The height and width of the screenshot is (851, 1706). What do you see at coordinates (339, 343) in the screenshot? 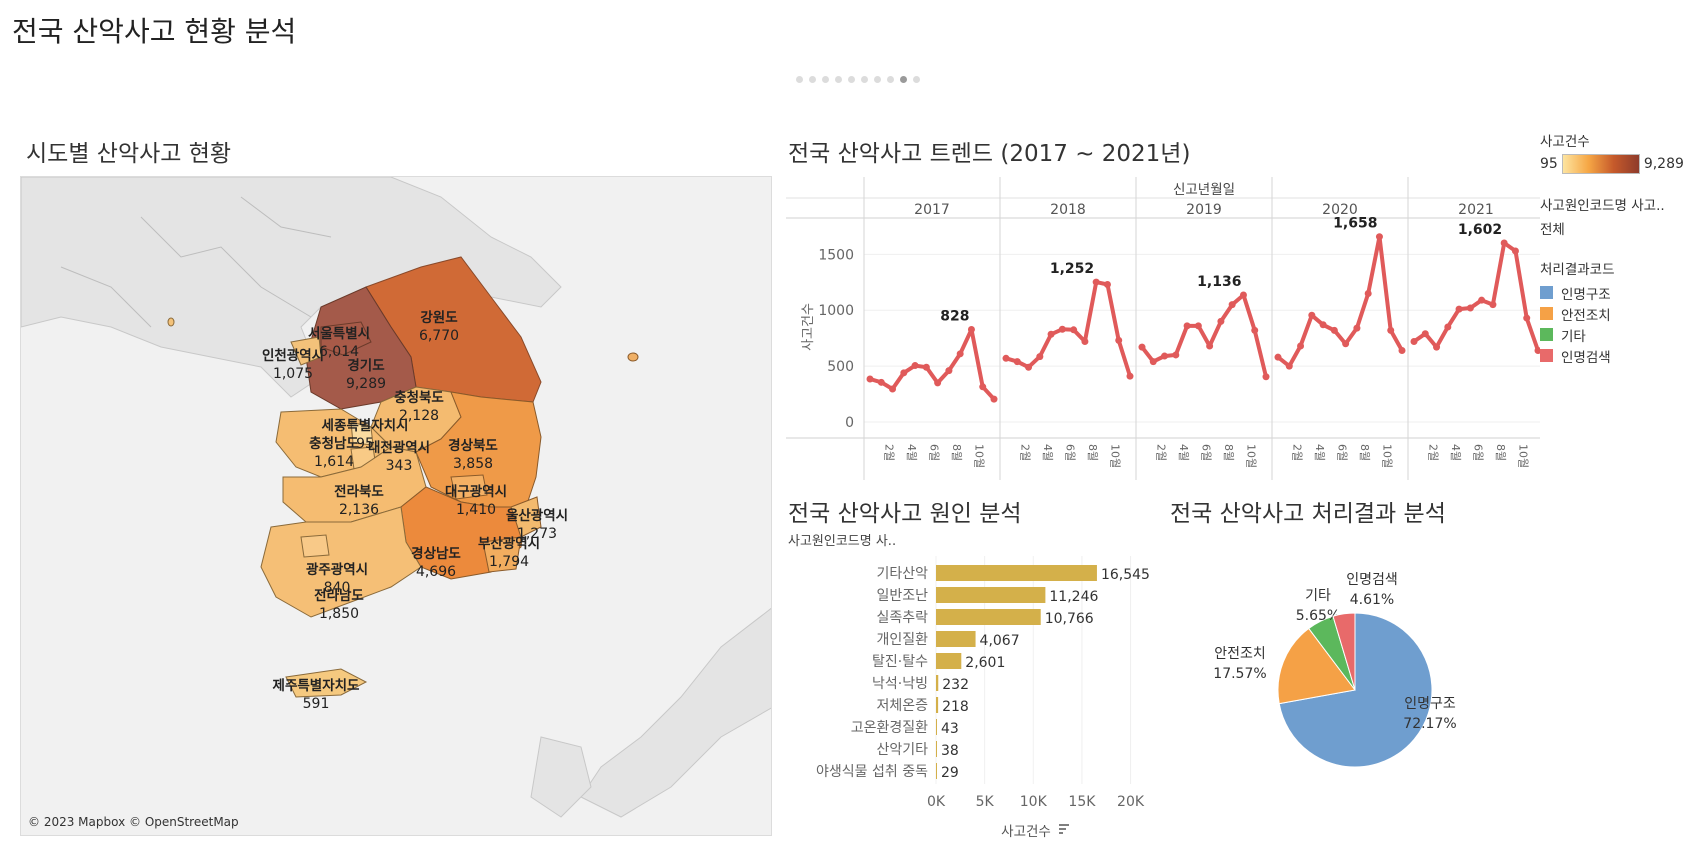
I see `map-region-label: 서울특별시 6,014` at bounding box center [339, 343].